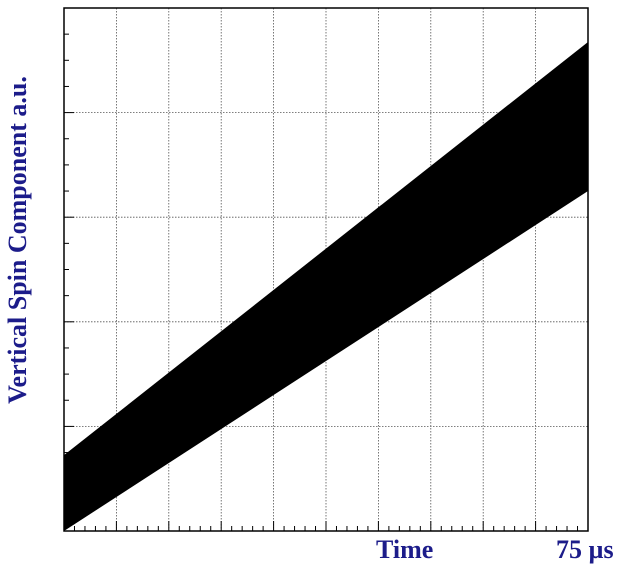 This screenshot has height=568, width=633. What do you see at coordinates (585, 549) in the screenshot?
I see `x-axis-end-label: 75 µs` at bounding box center [585, 549].